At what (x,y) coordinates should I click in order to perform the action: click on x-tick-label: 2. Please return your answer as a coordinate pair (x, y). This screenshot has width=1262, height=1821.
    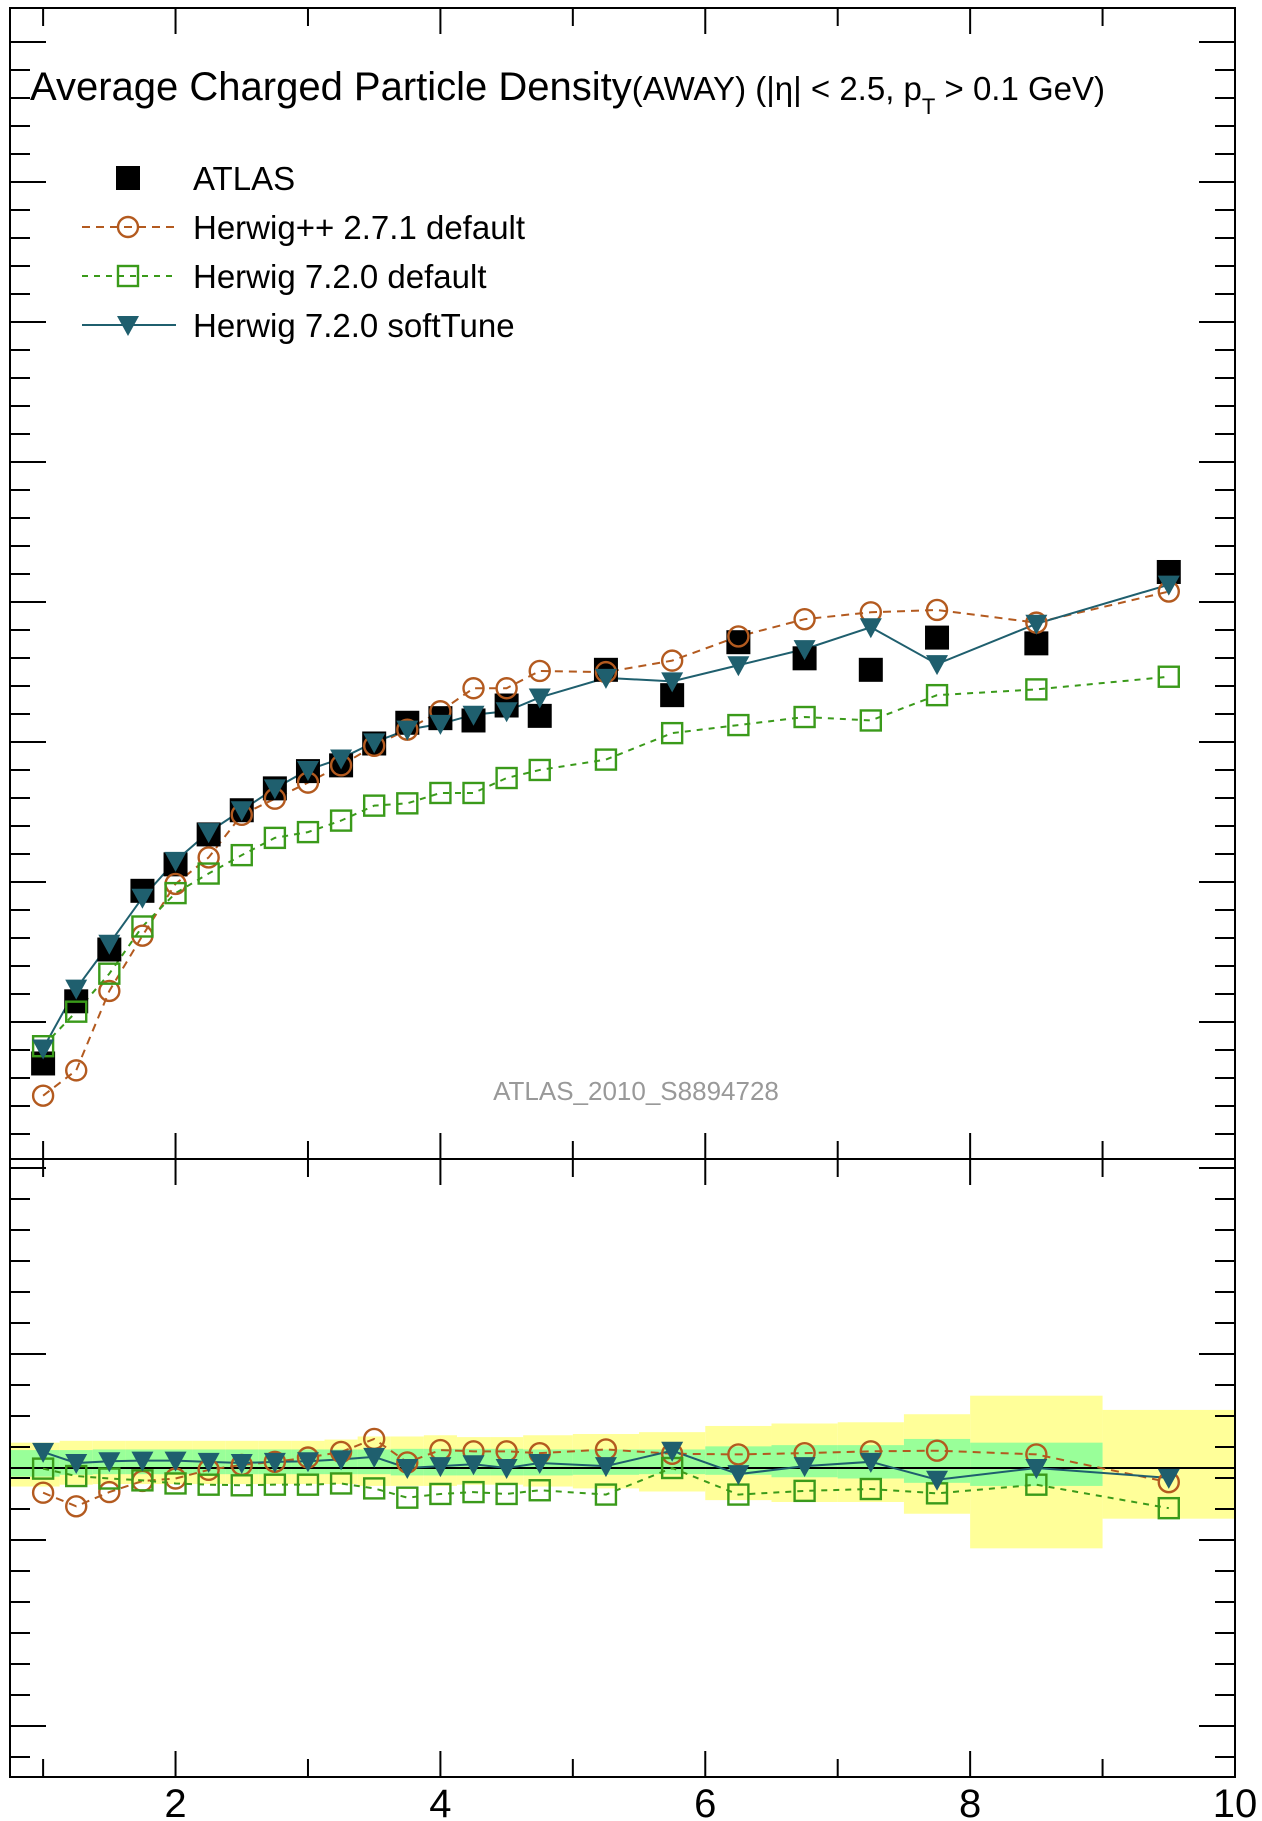
    Looking at the image, I should click on (175, 1801).